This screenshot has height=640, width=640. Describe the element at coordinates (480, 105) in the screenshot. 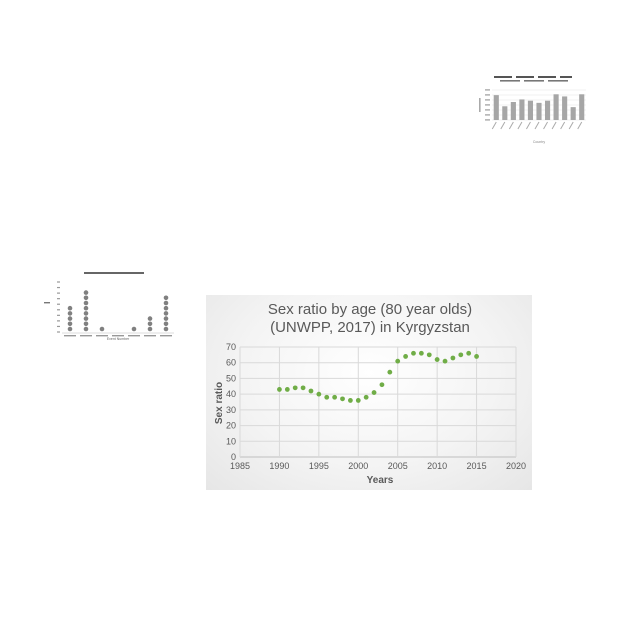

I see `thumb-ylabel` at that location.